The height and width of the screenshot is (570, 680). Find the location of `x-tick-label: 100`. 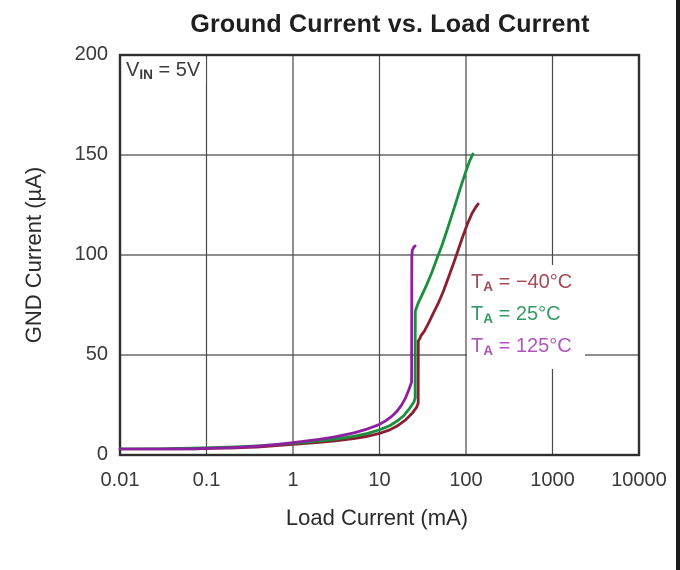

x-tick-label: 100 is located at coordinates (466, 480).